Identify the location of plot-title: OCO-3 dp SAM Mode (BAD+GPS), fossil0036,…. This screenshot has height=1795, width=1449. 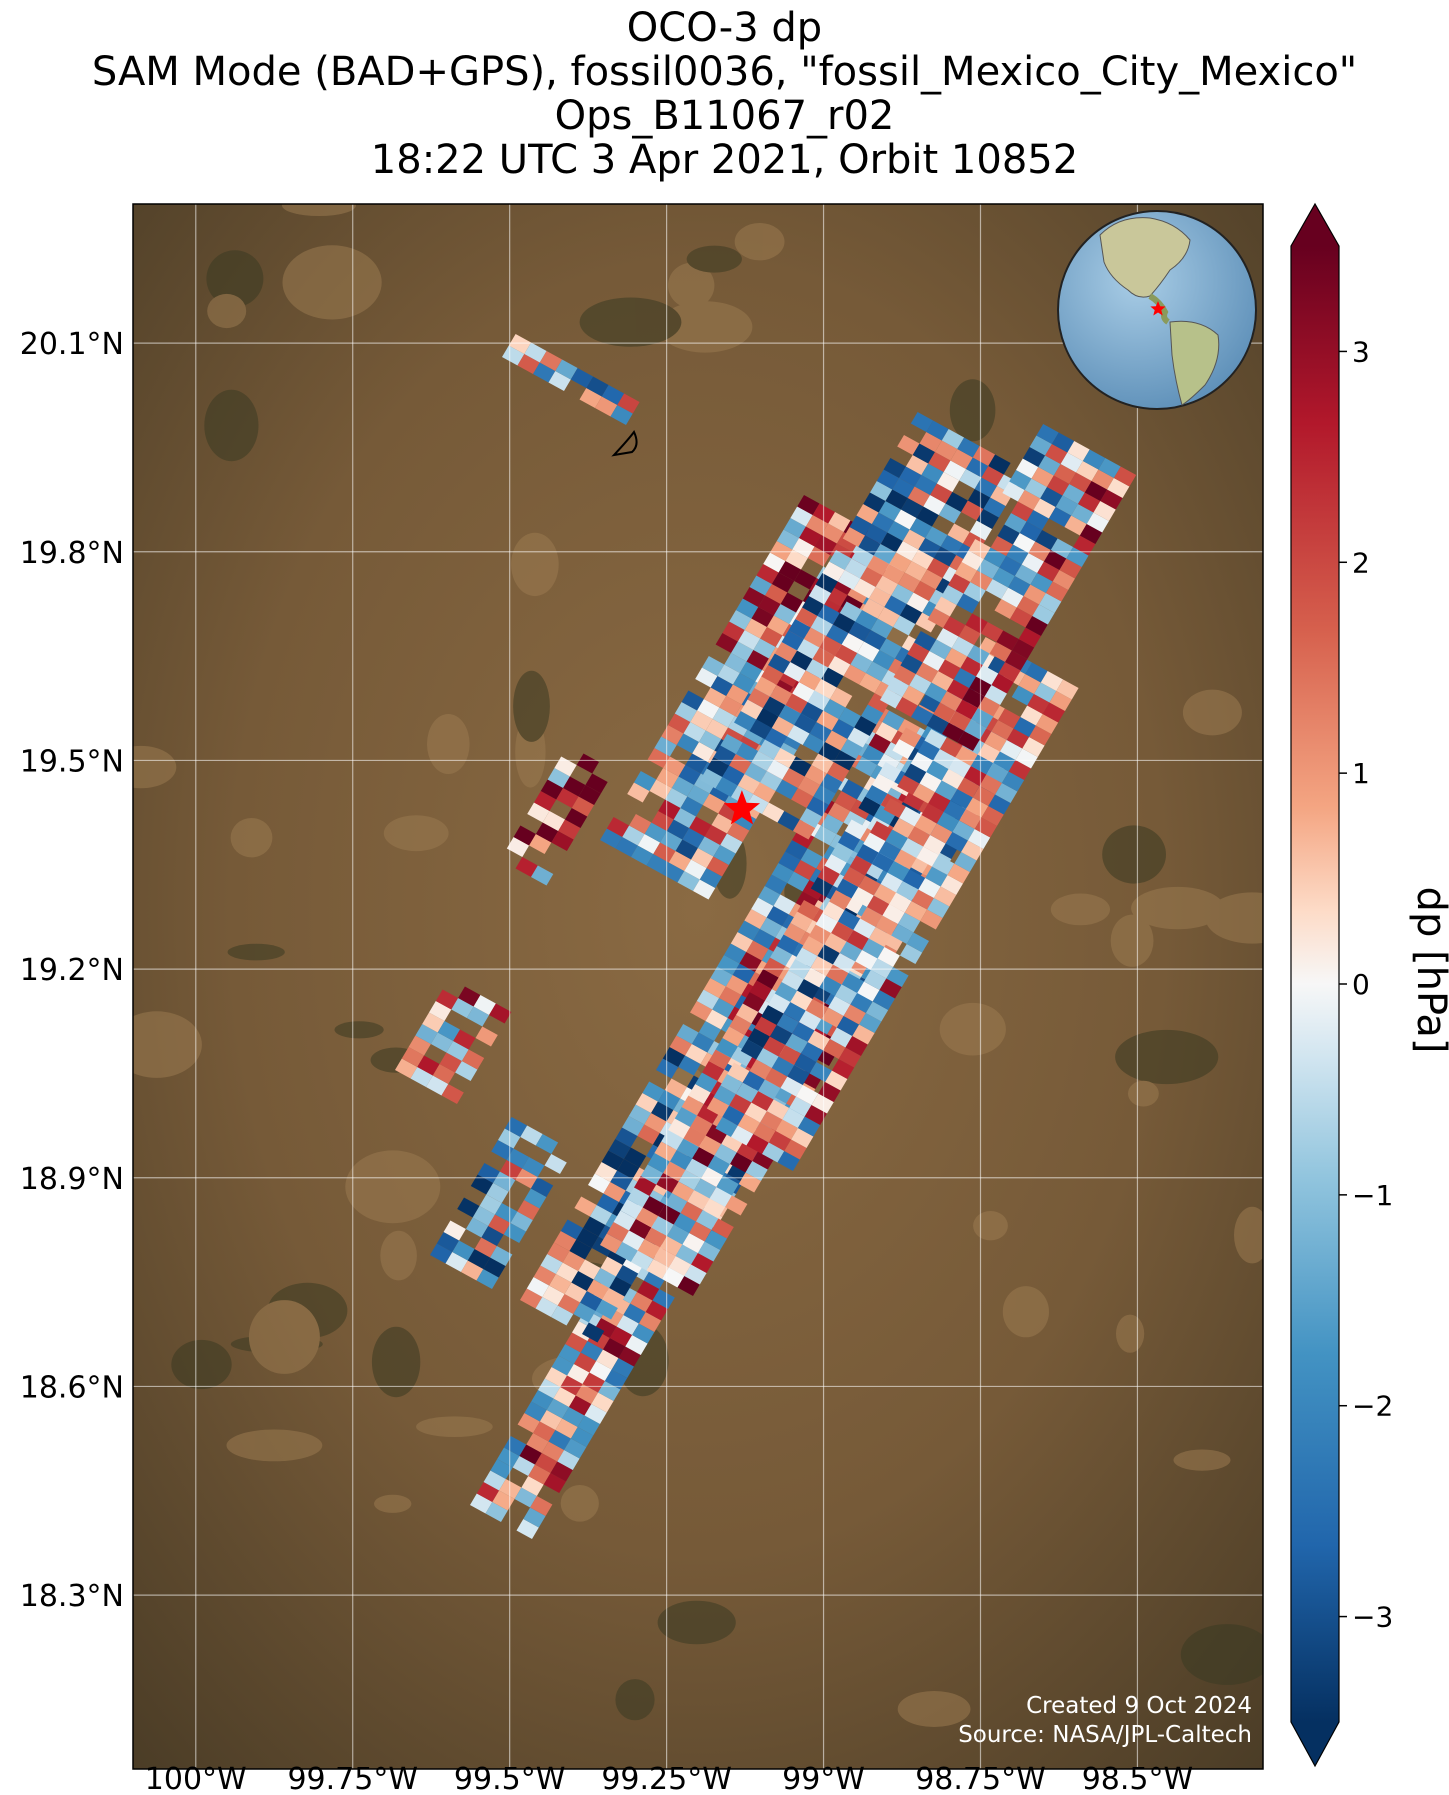
(724, 94).